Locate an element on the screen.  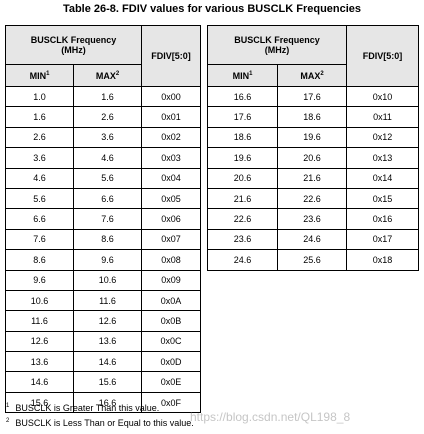
data-row: 1.0 1.6 0x00 is located at coordinates (103, 96).